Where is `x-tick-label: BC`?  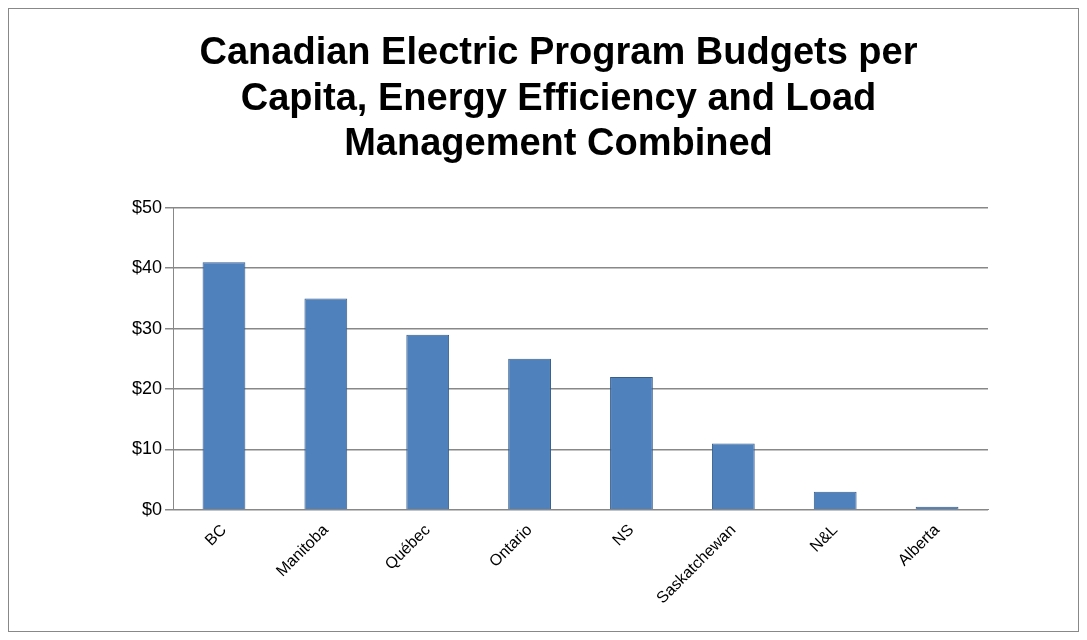
x-tick-label: BC is located at coordinates (215, 534).